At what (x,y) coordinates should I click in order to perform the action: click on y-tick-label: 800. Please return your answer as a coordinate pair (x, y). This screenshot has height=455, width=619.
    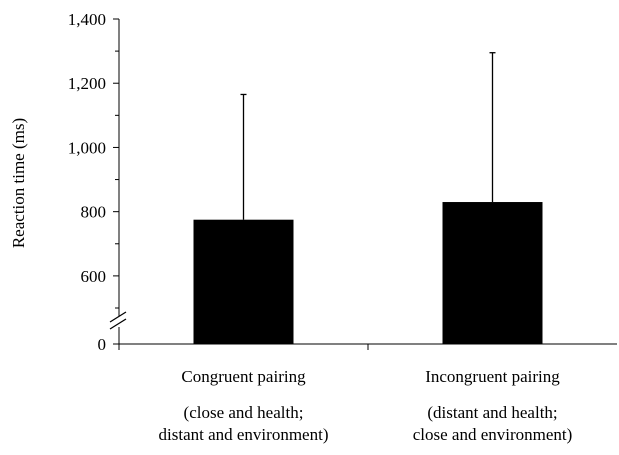
    Looking at the image, I should click on (94, 212).